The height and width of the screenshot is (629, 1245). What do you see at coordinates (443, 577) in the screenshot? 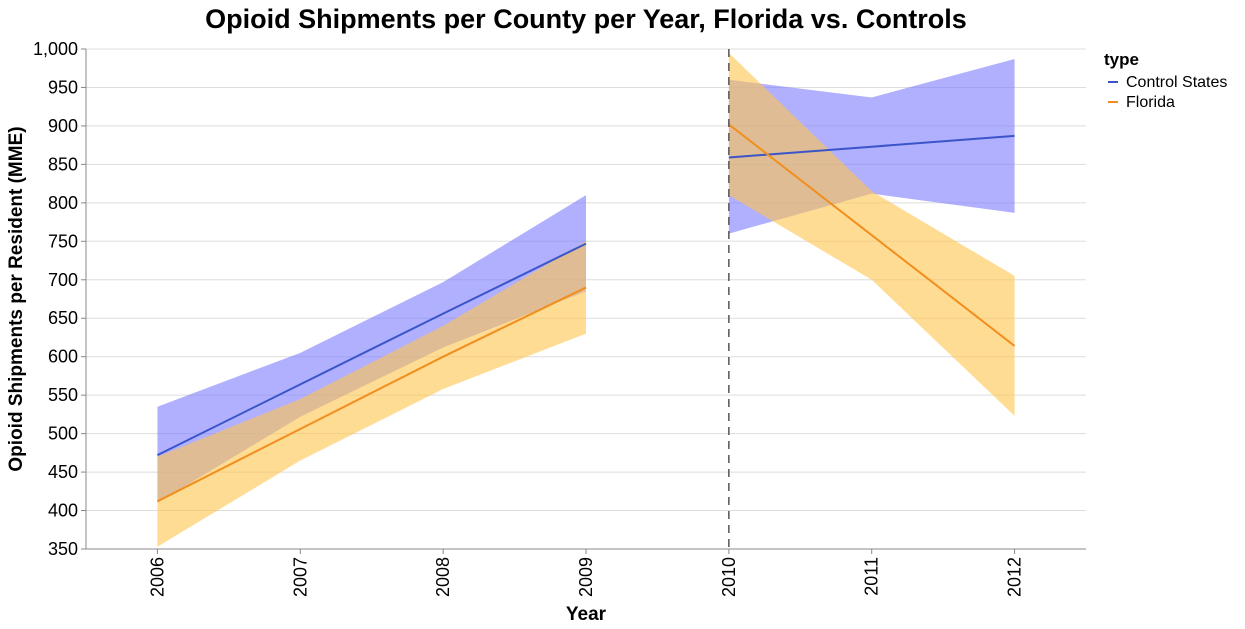
I see `x-tick-label: 2008` at bounding box center [443, 577].